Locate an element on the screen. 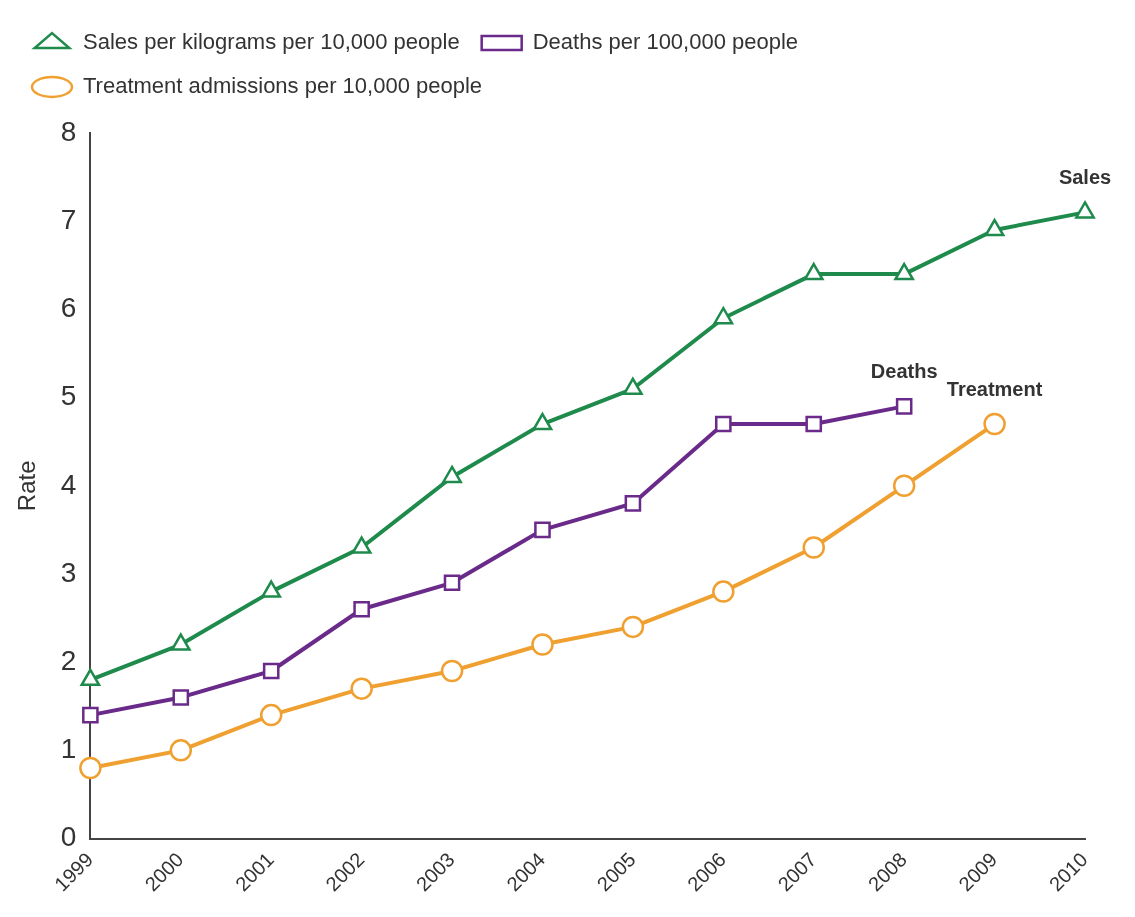 The width and height of the screenshot is (1135, 917). y-tick-label: 5 is located at coordinates (68, 396).